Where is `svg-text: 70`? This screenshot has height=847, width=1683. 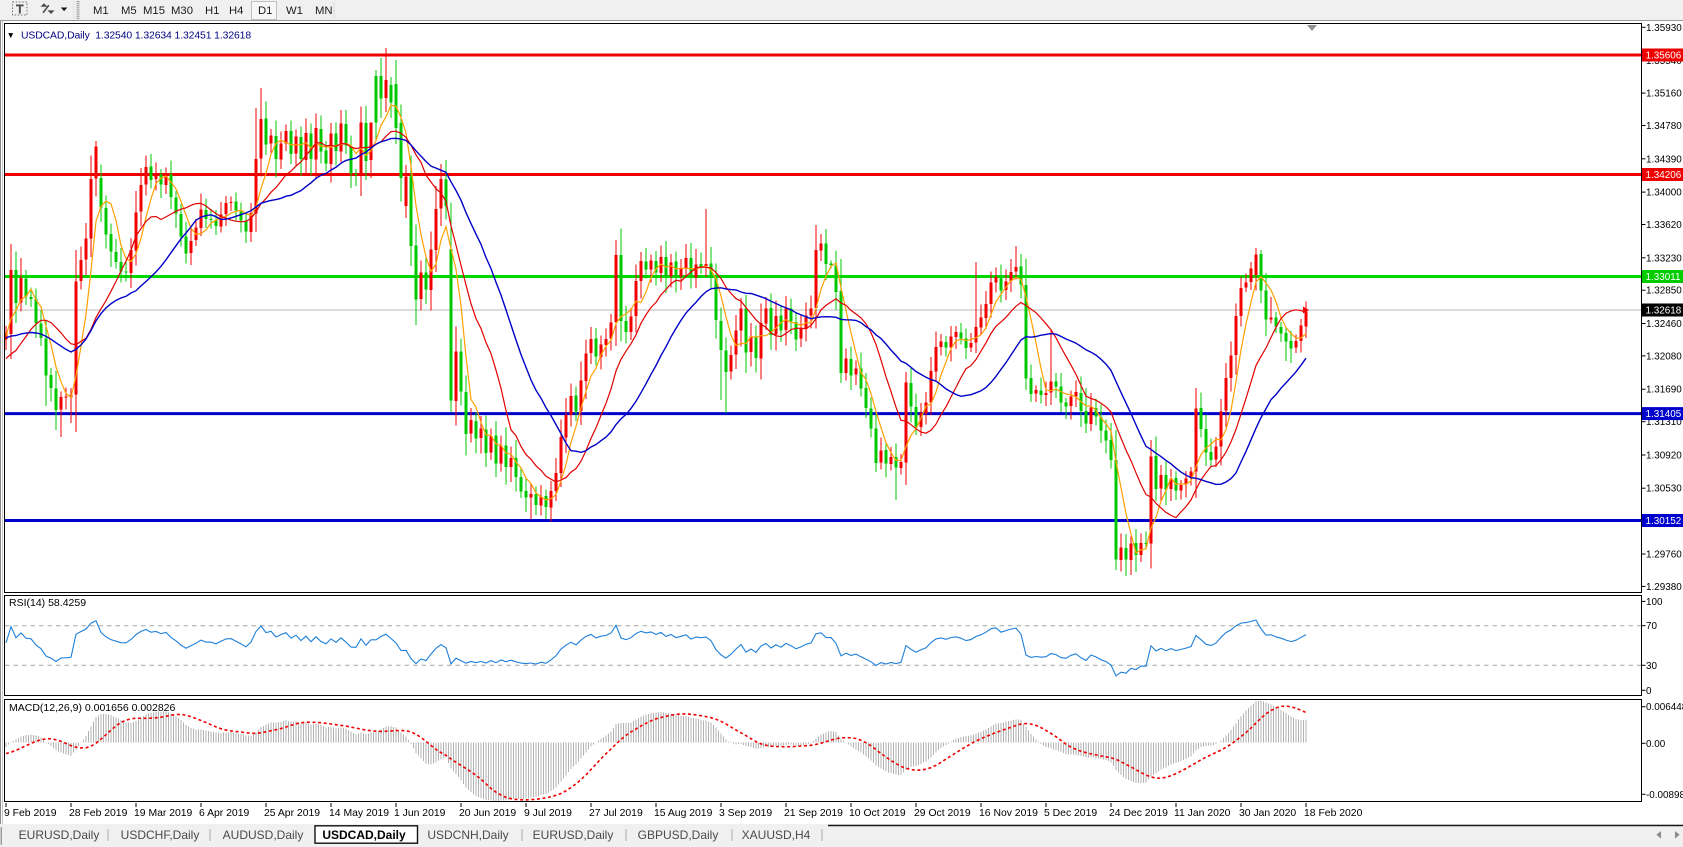
svg-text: 70 is located at coordinates (1651, 626).